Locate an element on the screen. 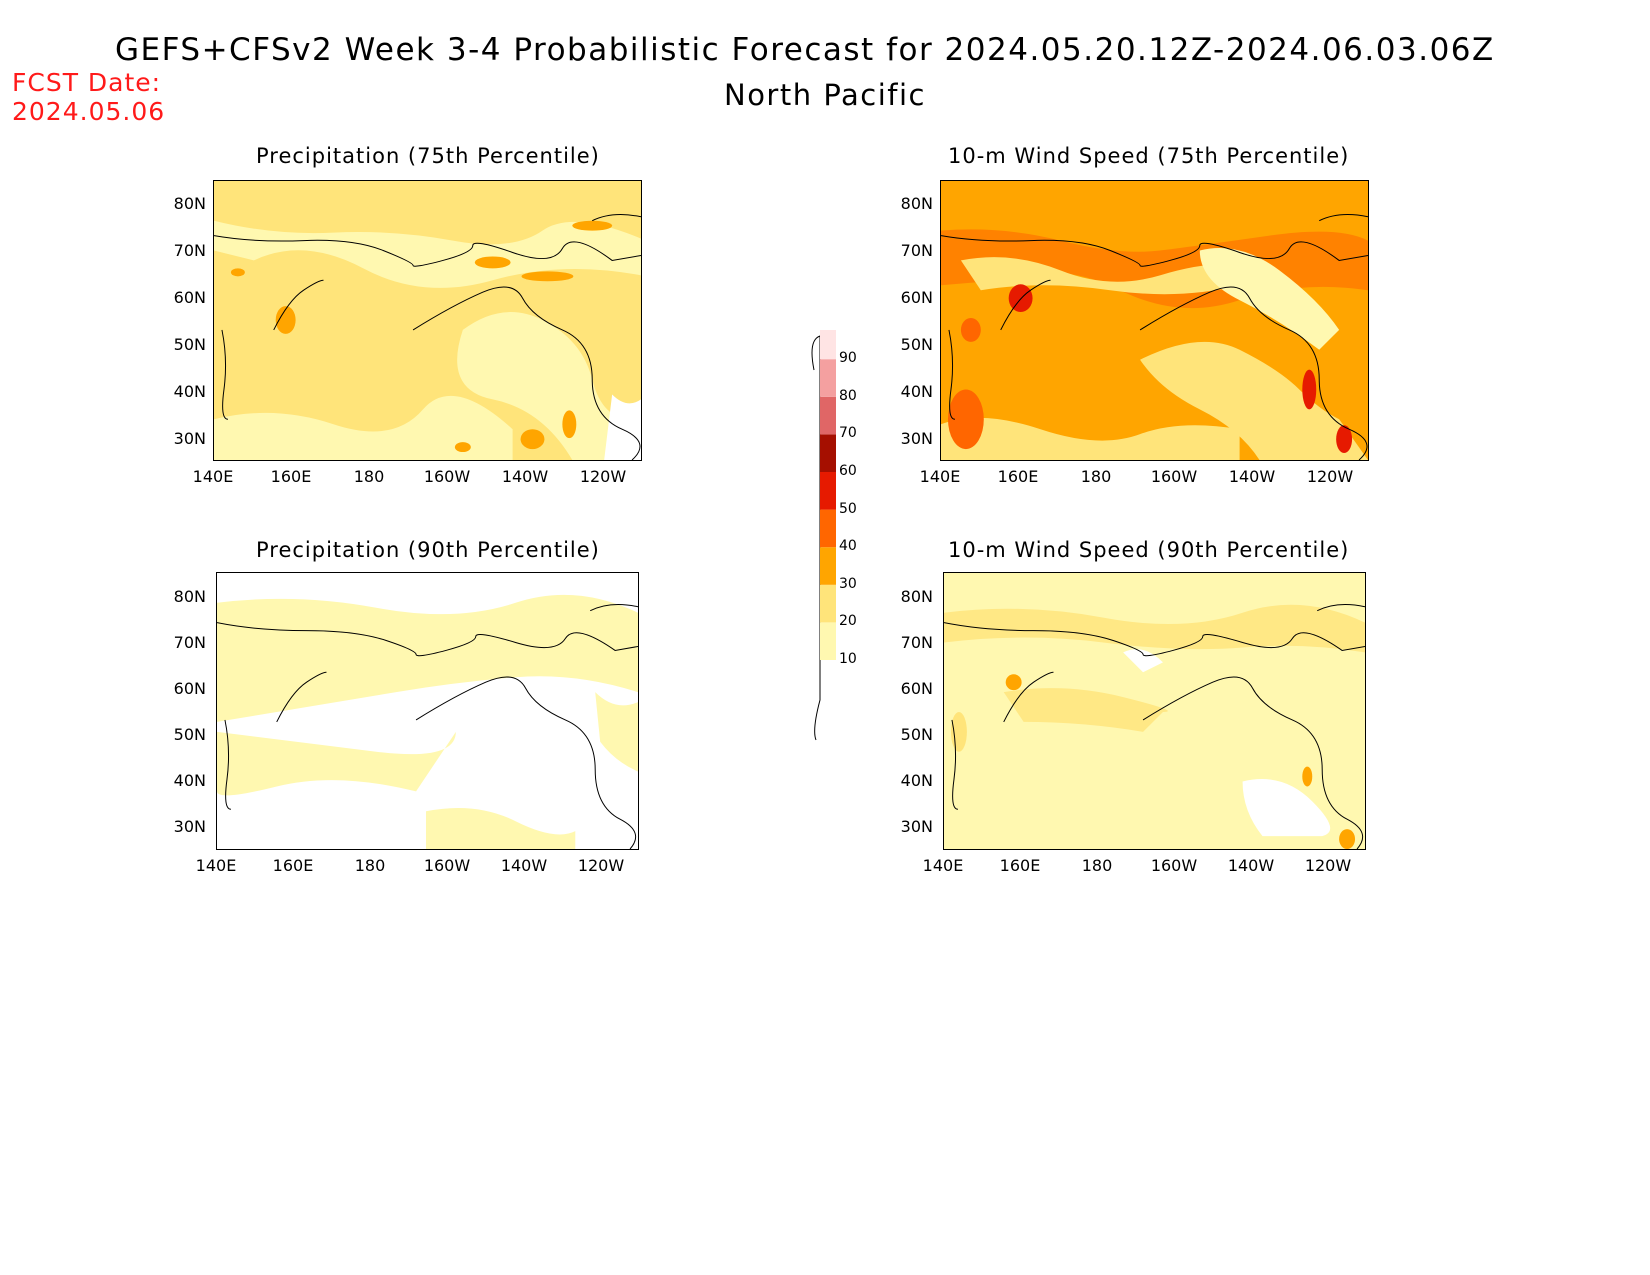 Image resolution: width=1650 pixels, height=1275 pixels. map-precip75 is located at coordinates (427, 320).